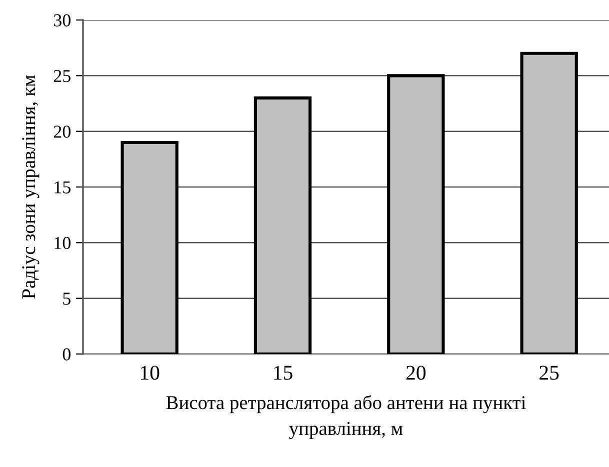 This screenshot has width=609, height=467. I want to click on x-tick-label: 10, so click(150, 373).